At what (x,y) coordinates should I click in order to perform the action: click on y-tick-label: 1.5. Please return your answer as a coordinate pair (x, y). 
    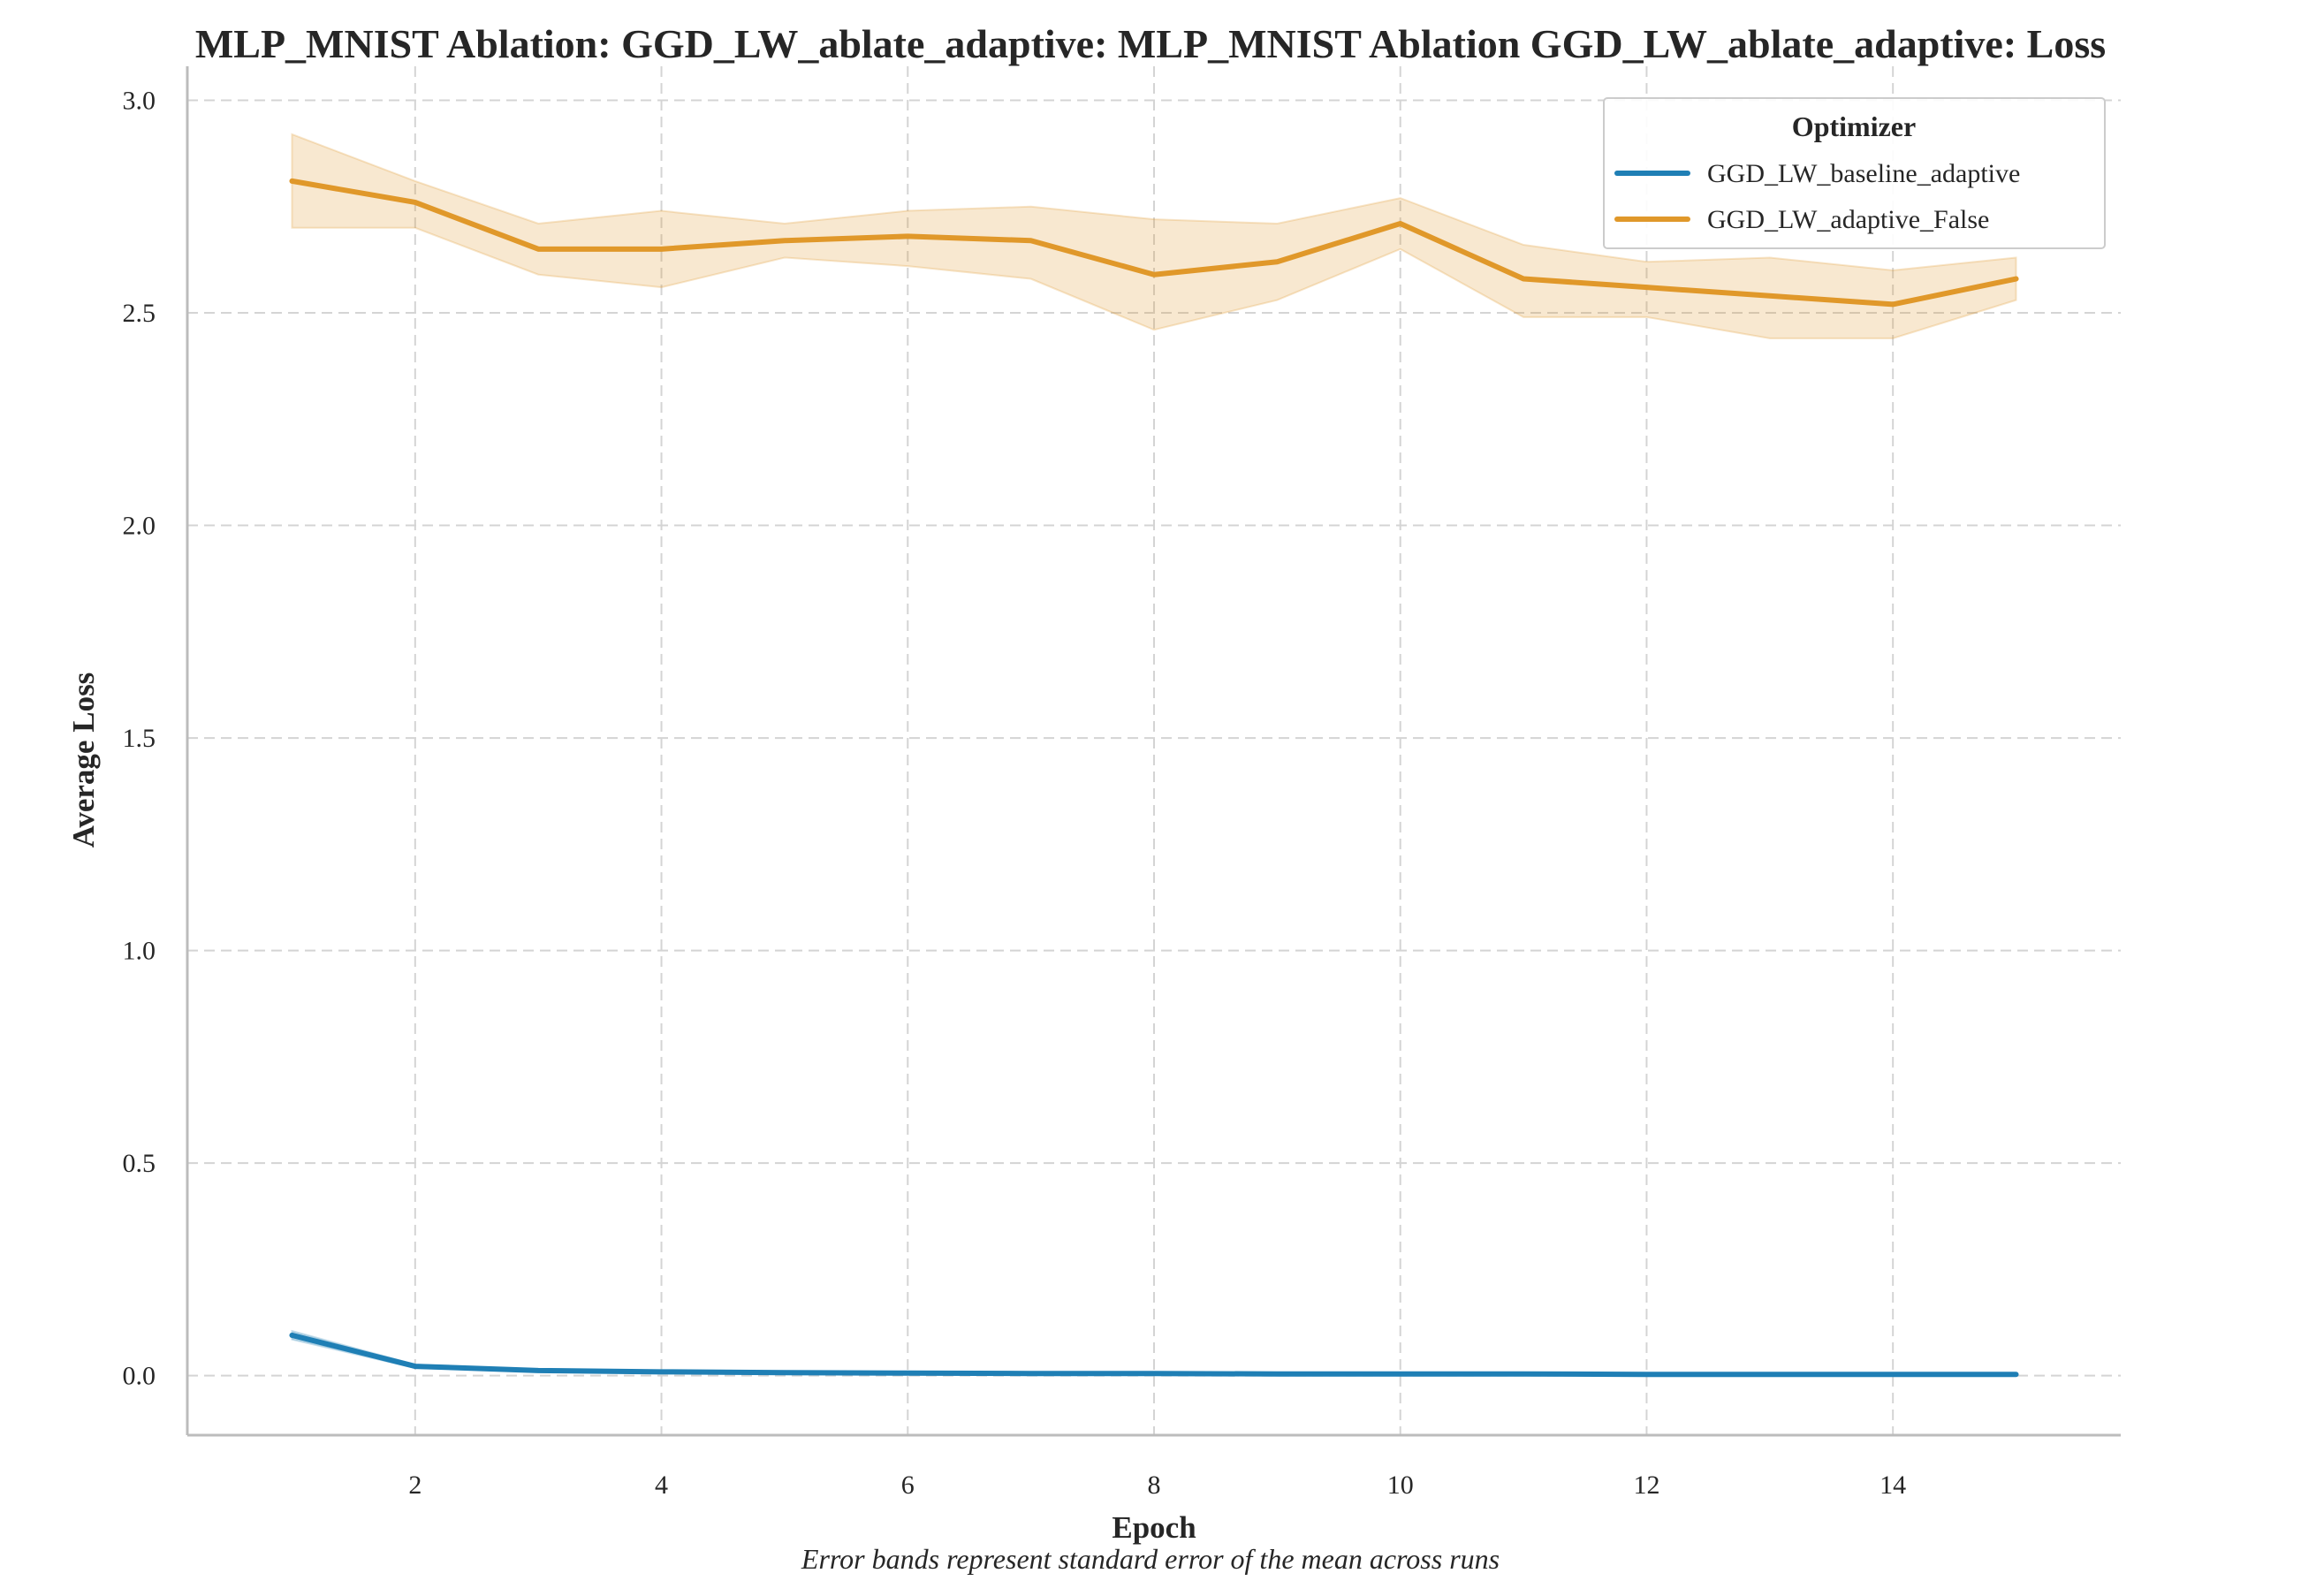
    Looking at the image, I should click on (139, 738).